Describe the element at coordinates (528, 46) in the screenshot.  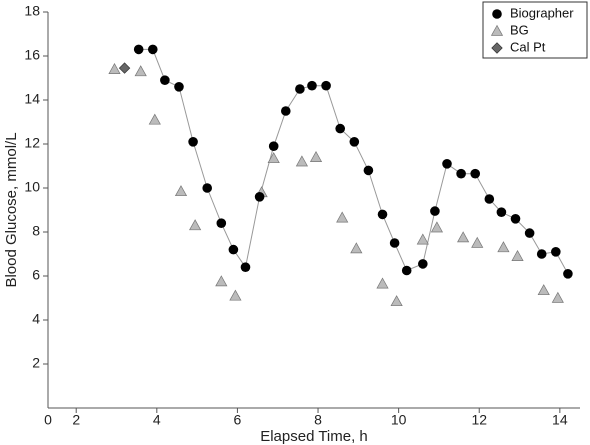
I see `legend-label-cal-pt: Cal Pt` at that location.